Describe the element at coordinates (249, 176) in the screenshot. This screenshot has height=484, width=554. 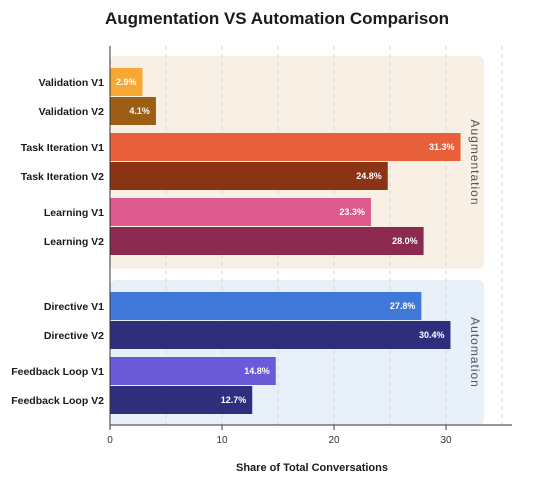
I see `bar-task-iteration-v2` at that location.